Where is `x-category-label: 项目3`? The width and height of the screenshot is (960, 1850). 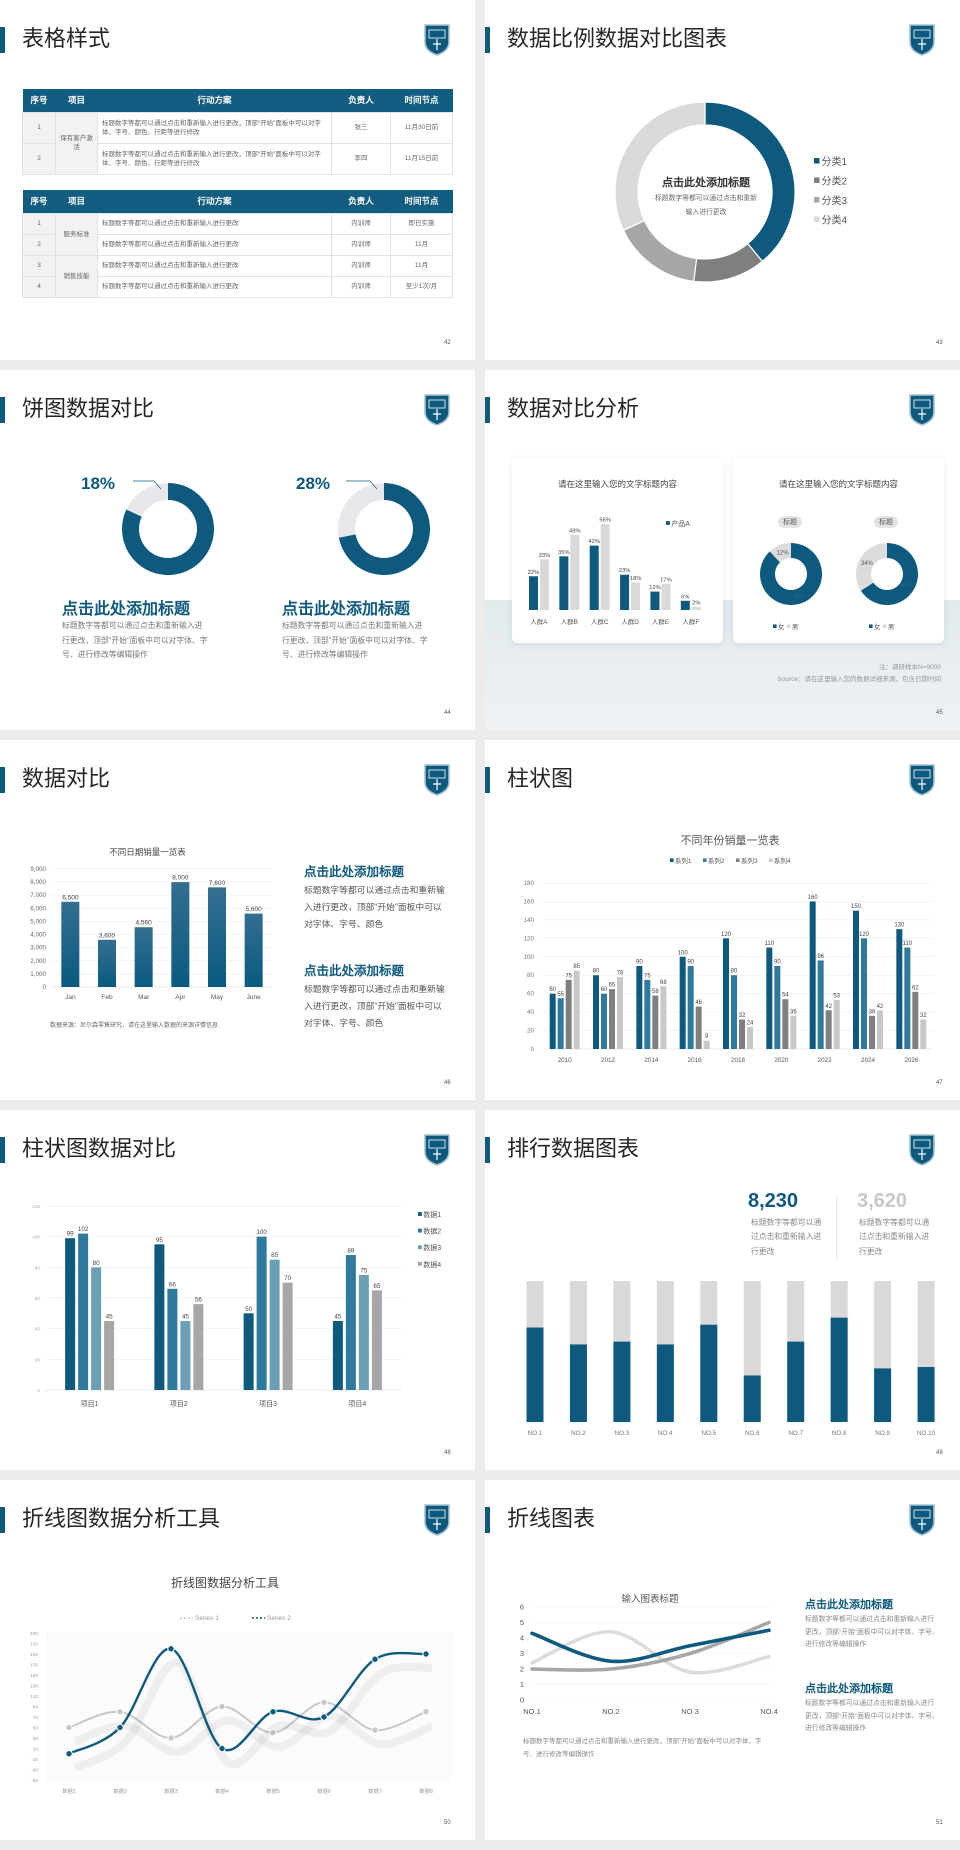
x-category-label: 项目3 is located at coordinates (268, 1404).